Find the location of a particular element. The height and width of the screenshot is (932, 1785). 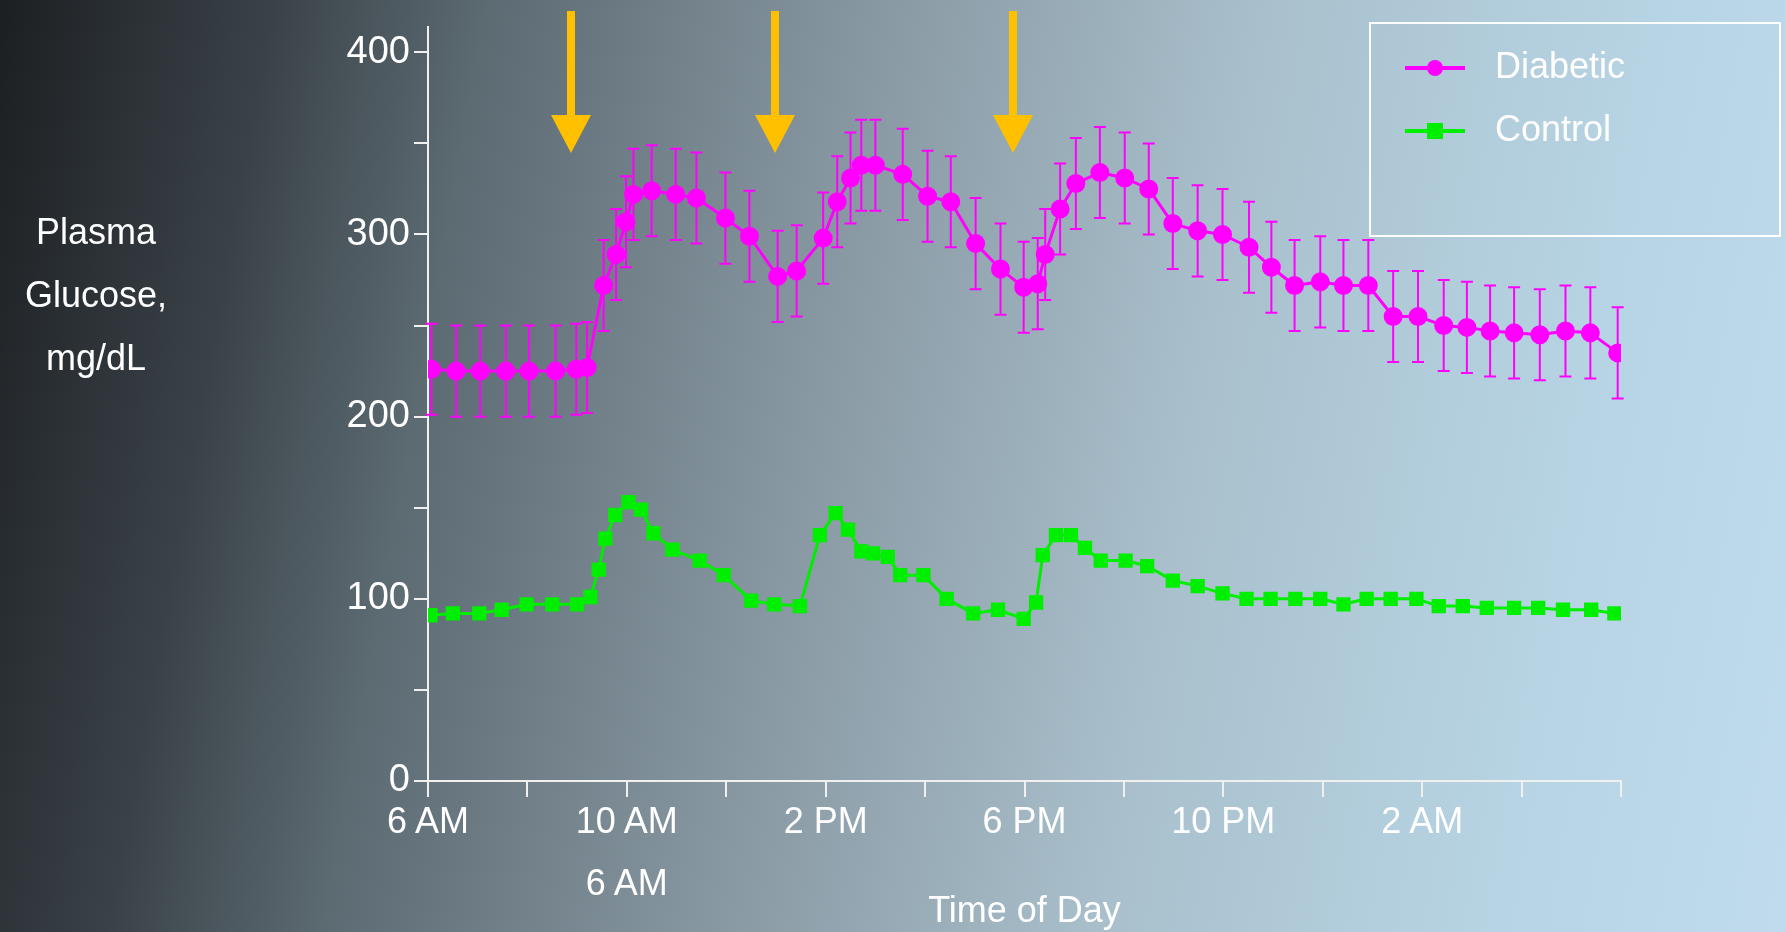

y-tick-label: 400 is located at coordinates (378, 49).